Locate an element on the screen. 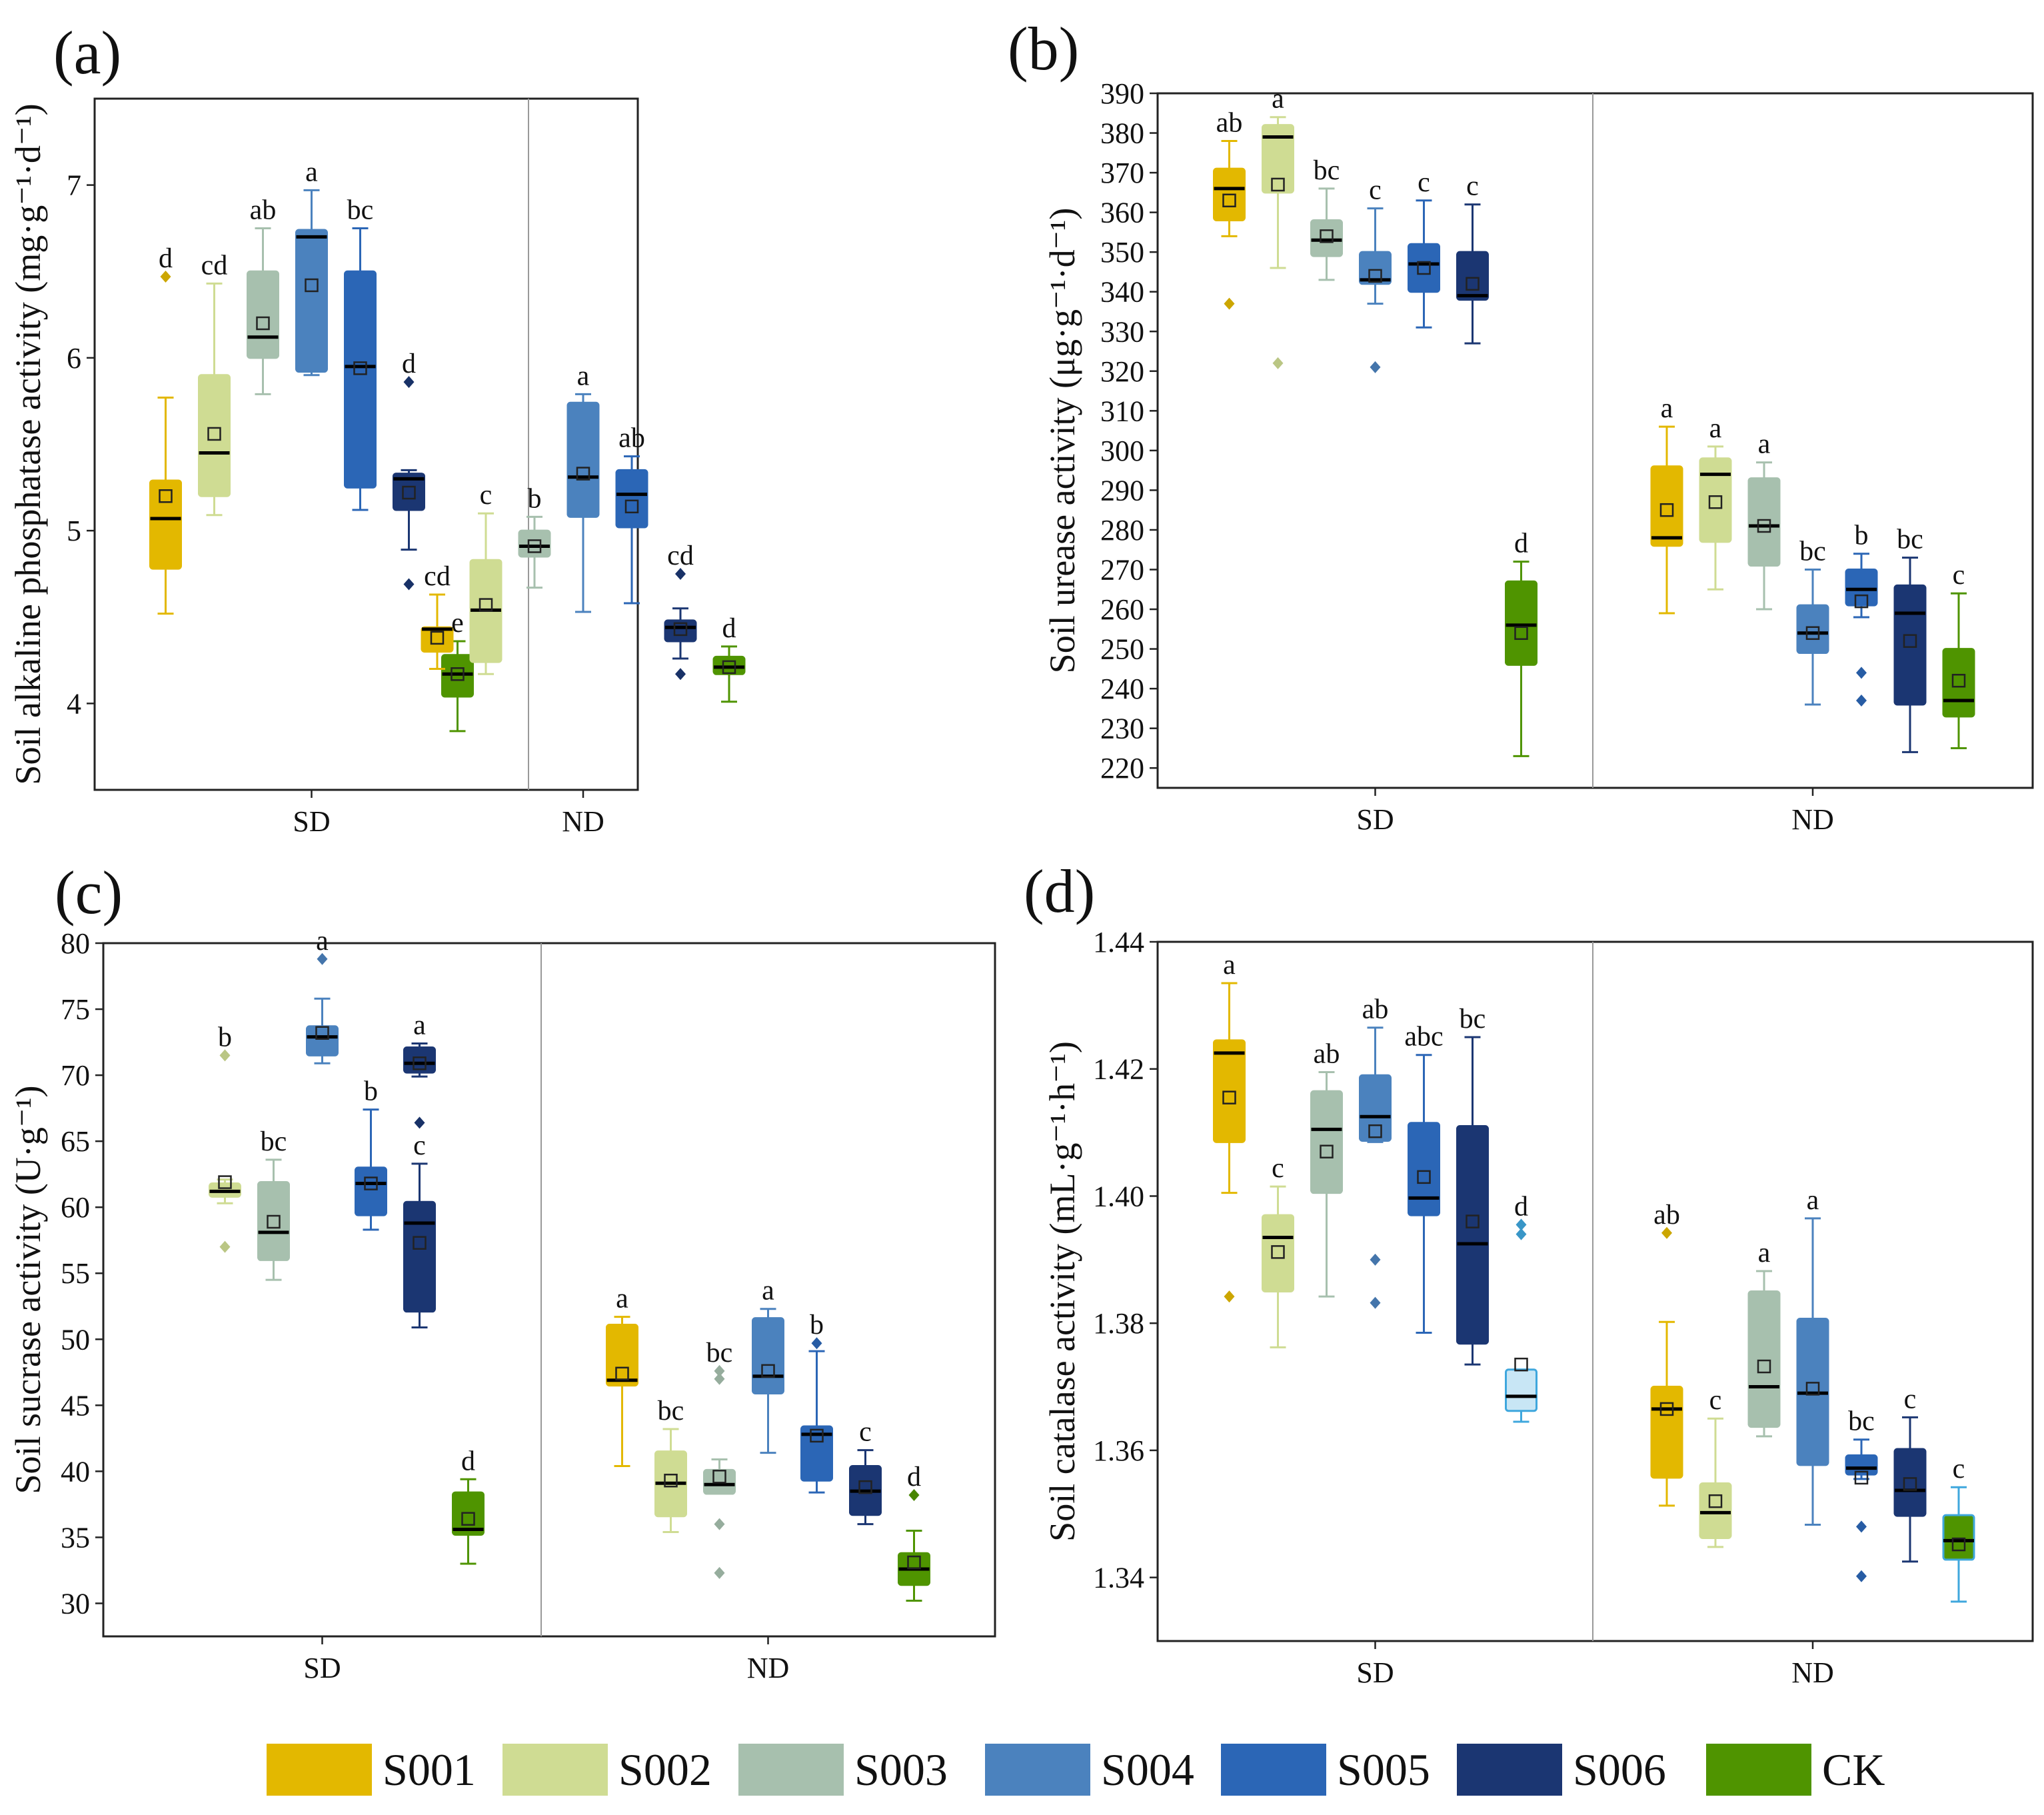 The height and width of the screenshot is (1815, 2044). y-tick-label: 4 is located at coordinates (74, 703).